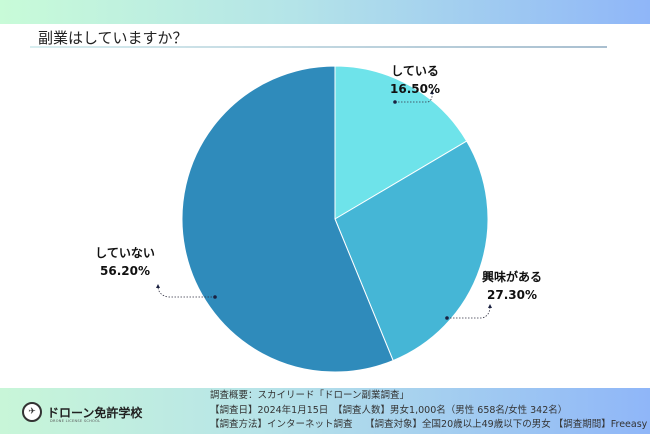  I want to click on slice-label-value: 27.30%, so click(512, 295).